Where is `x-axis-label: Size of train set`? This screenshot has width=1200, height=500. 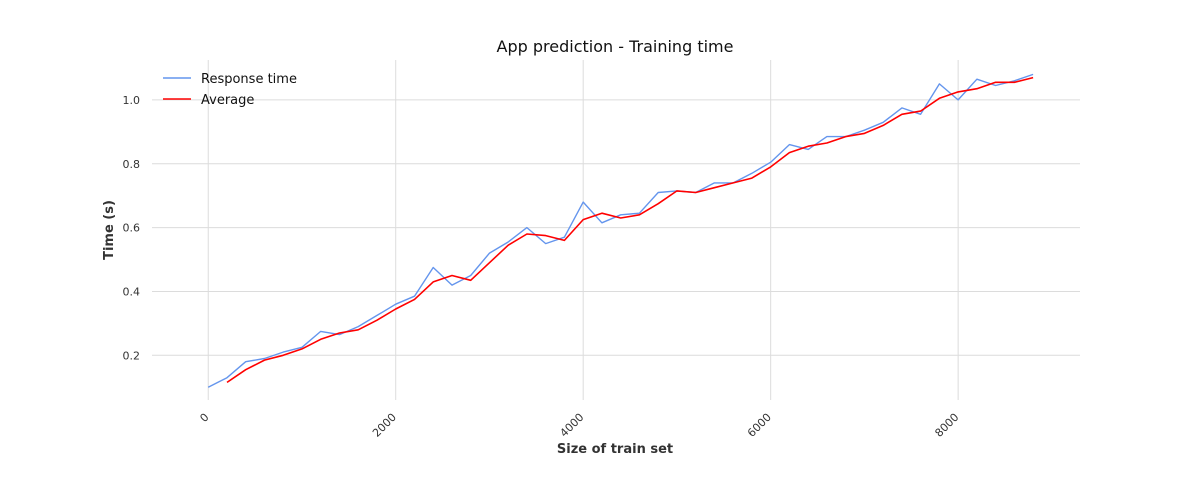
x-axis-label: Size of train set is located at coordinates (615, 449).